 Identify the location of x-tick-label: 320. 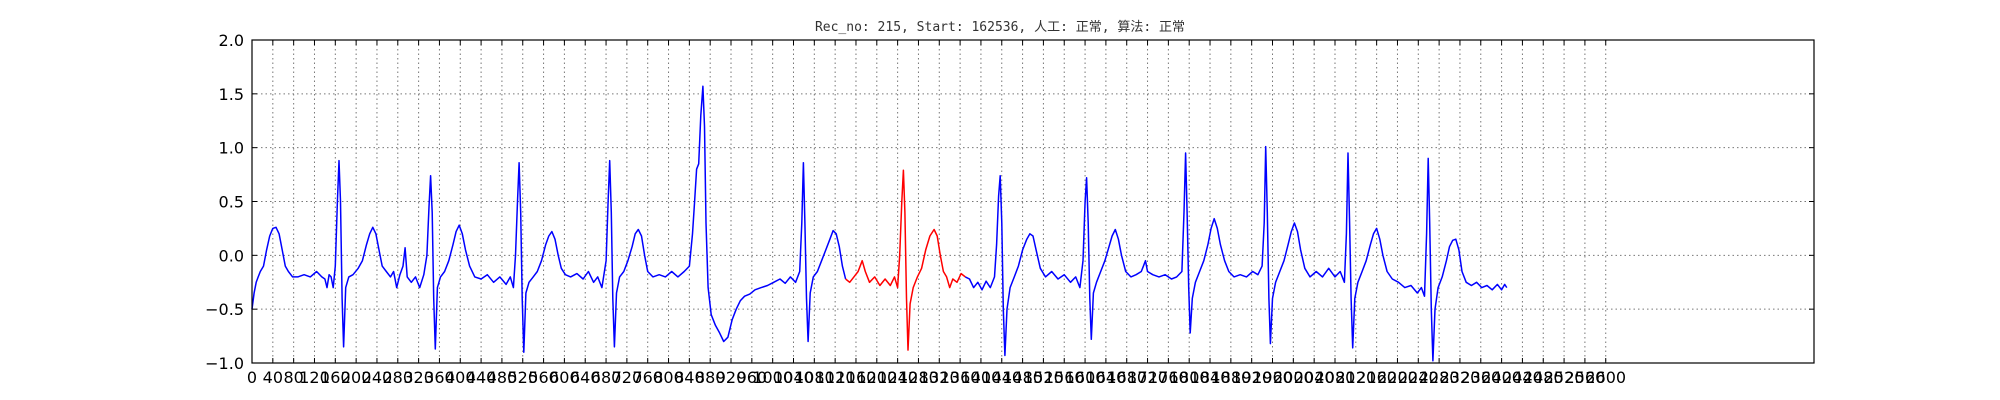
(418, 377).